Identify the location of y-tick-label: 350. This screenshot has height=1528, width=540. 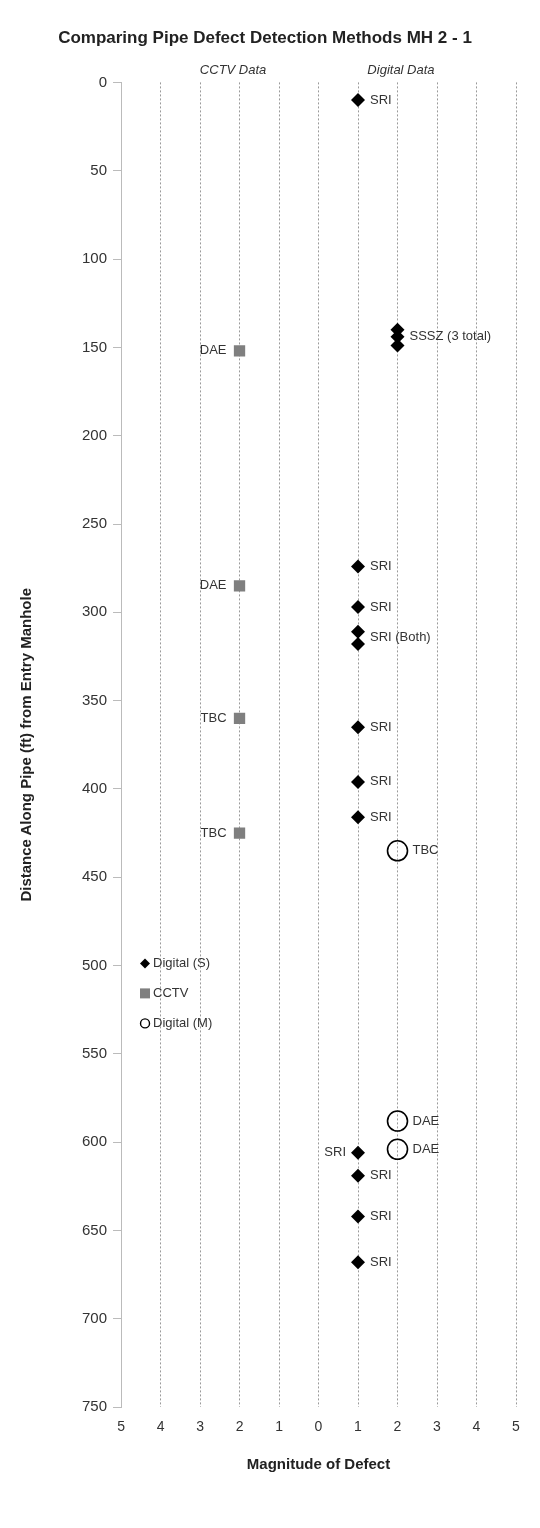
(95, 699).